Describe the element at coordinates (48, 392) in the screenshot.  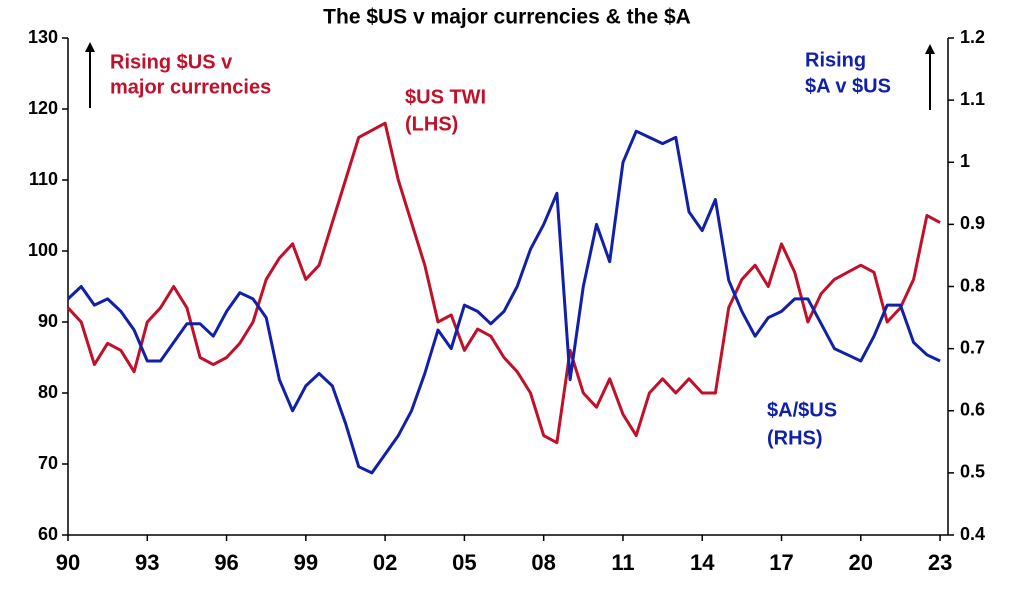
I see `y-tick-label: 80` at that location.